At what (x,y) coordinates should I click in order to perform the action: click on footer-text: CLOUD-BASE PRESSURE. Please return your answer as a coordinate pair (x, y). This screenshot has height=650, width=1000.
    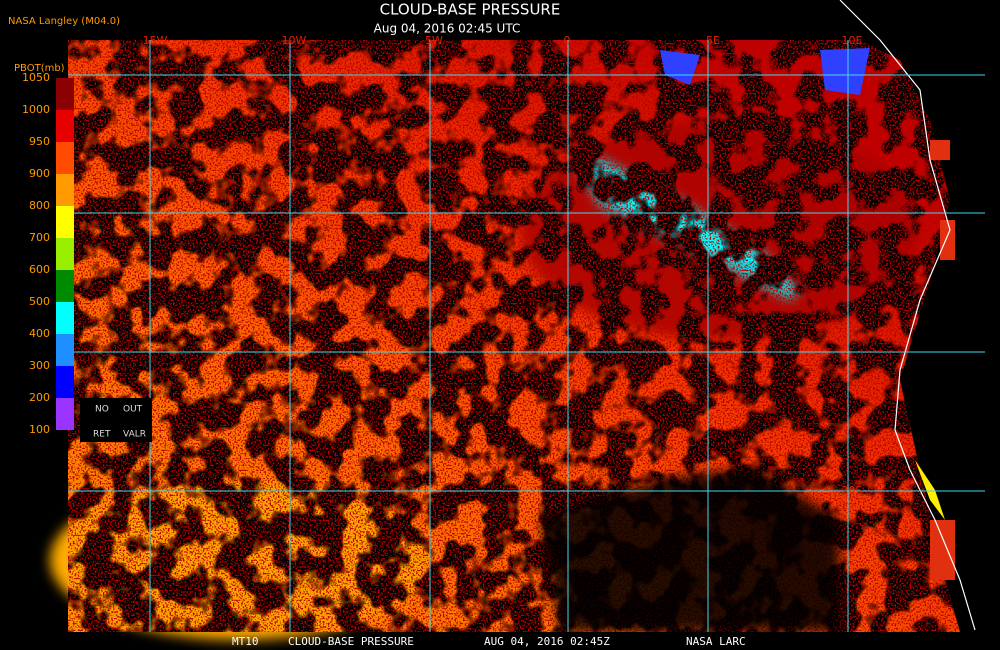
    Looking at the image, I should click on (351, 641).